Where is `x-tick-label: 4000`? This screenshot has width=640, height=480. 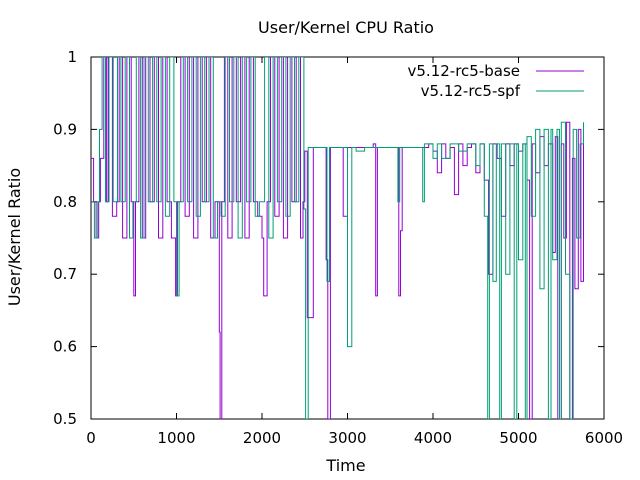
x-tick-label: 4000 is located at coordinates (433, 438).